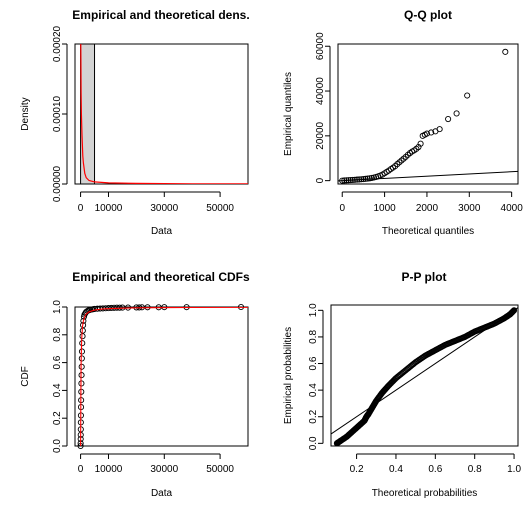  I want to click on density-y-axis-label: Density, so click(25, 113).